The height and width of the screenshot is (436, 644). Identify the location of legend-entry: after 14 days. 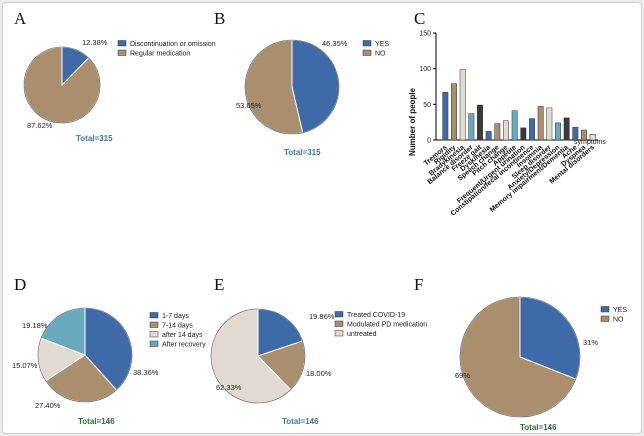
(182, 335).